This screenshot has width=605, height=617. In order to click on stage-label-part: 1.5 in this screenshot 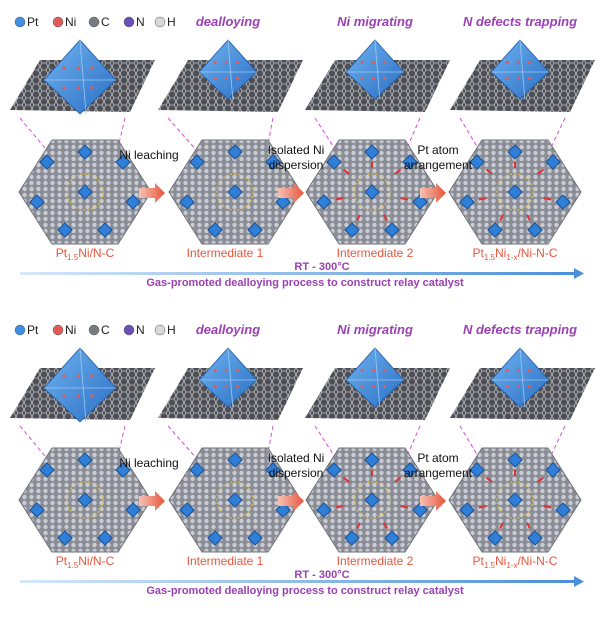, I will do `click(490, 257)`.